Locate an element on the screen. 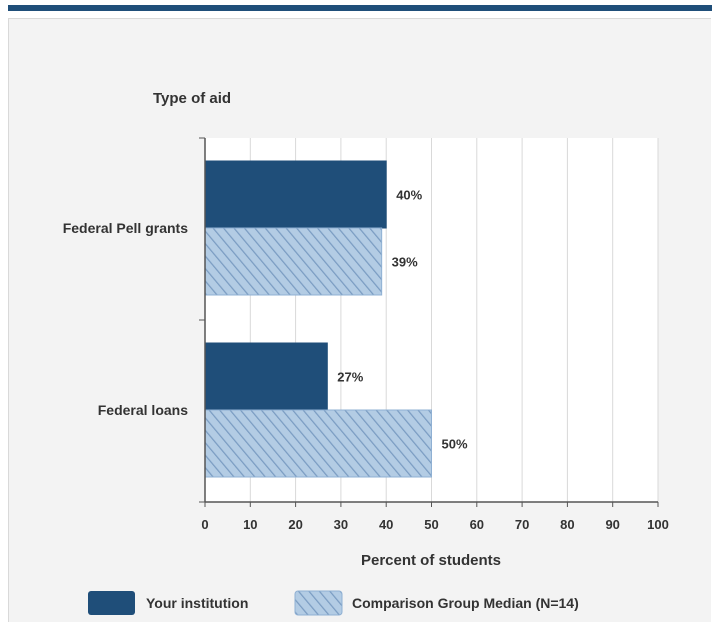  x-axis-title: Percent of students is located at coordinates (431, 560).